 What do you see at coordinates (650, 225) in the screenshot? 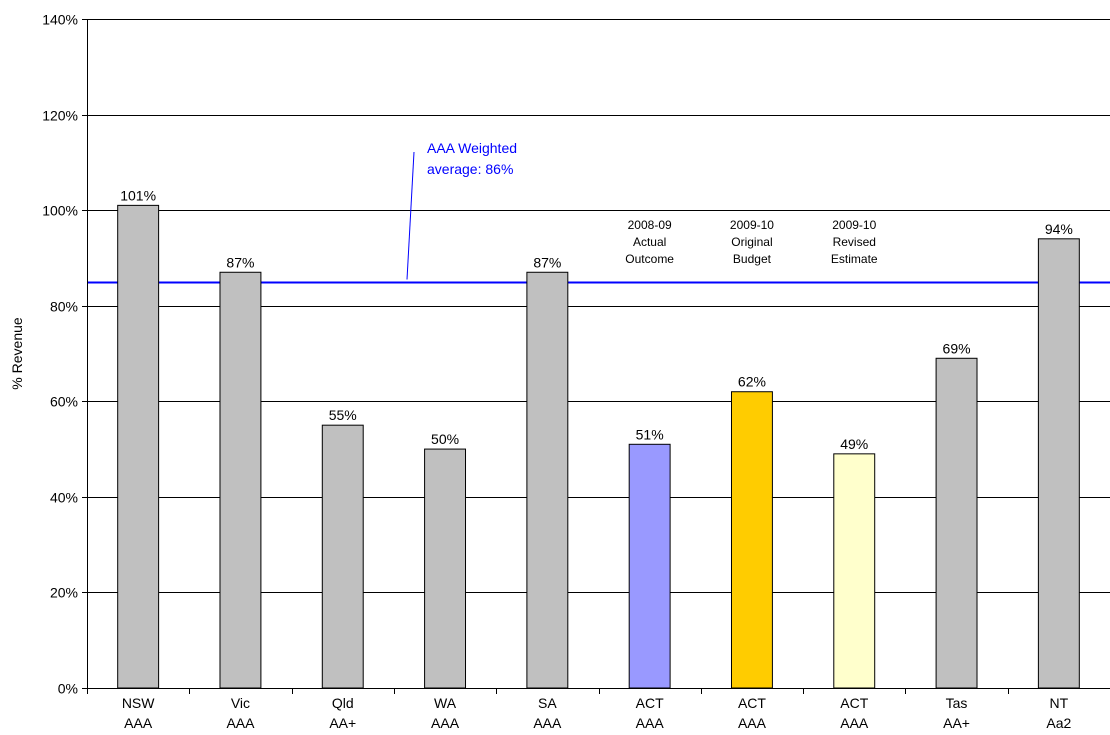
I see `bar-annotation: 2008-09` at bounding box center [650, 225].